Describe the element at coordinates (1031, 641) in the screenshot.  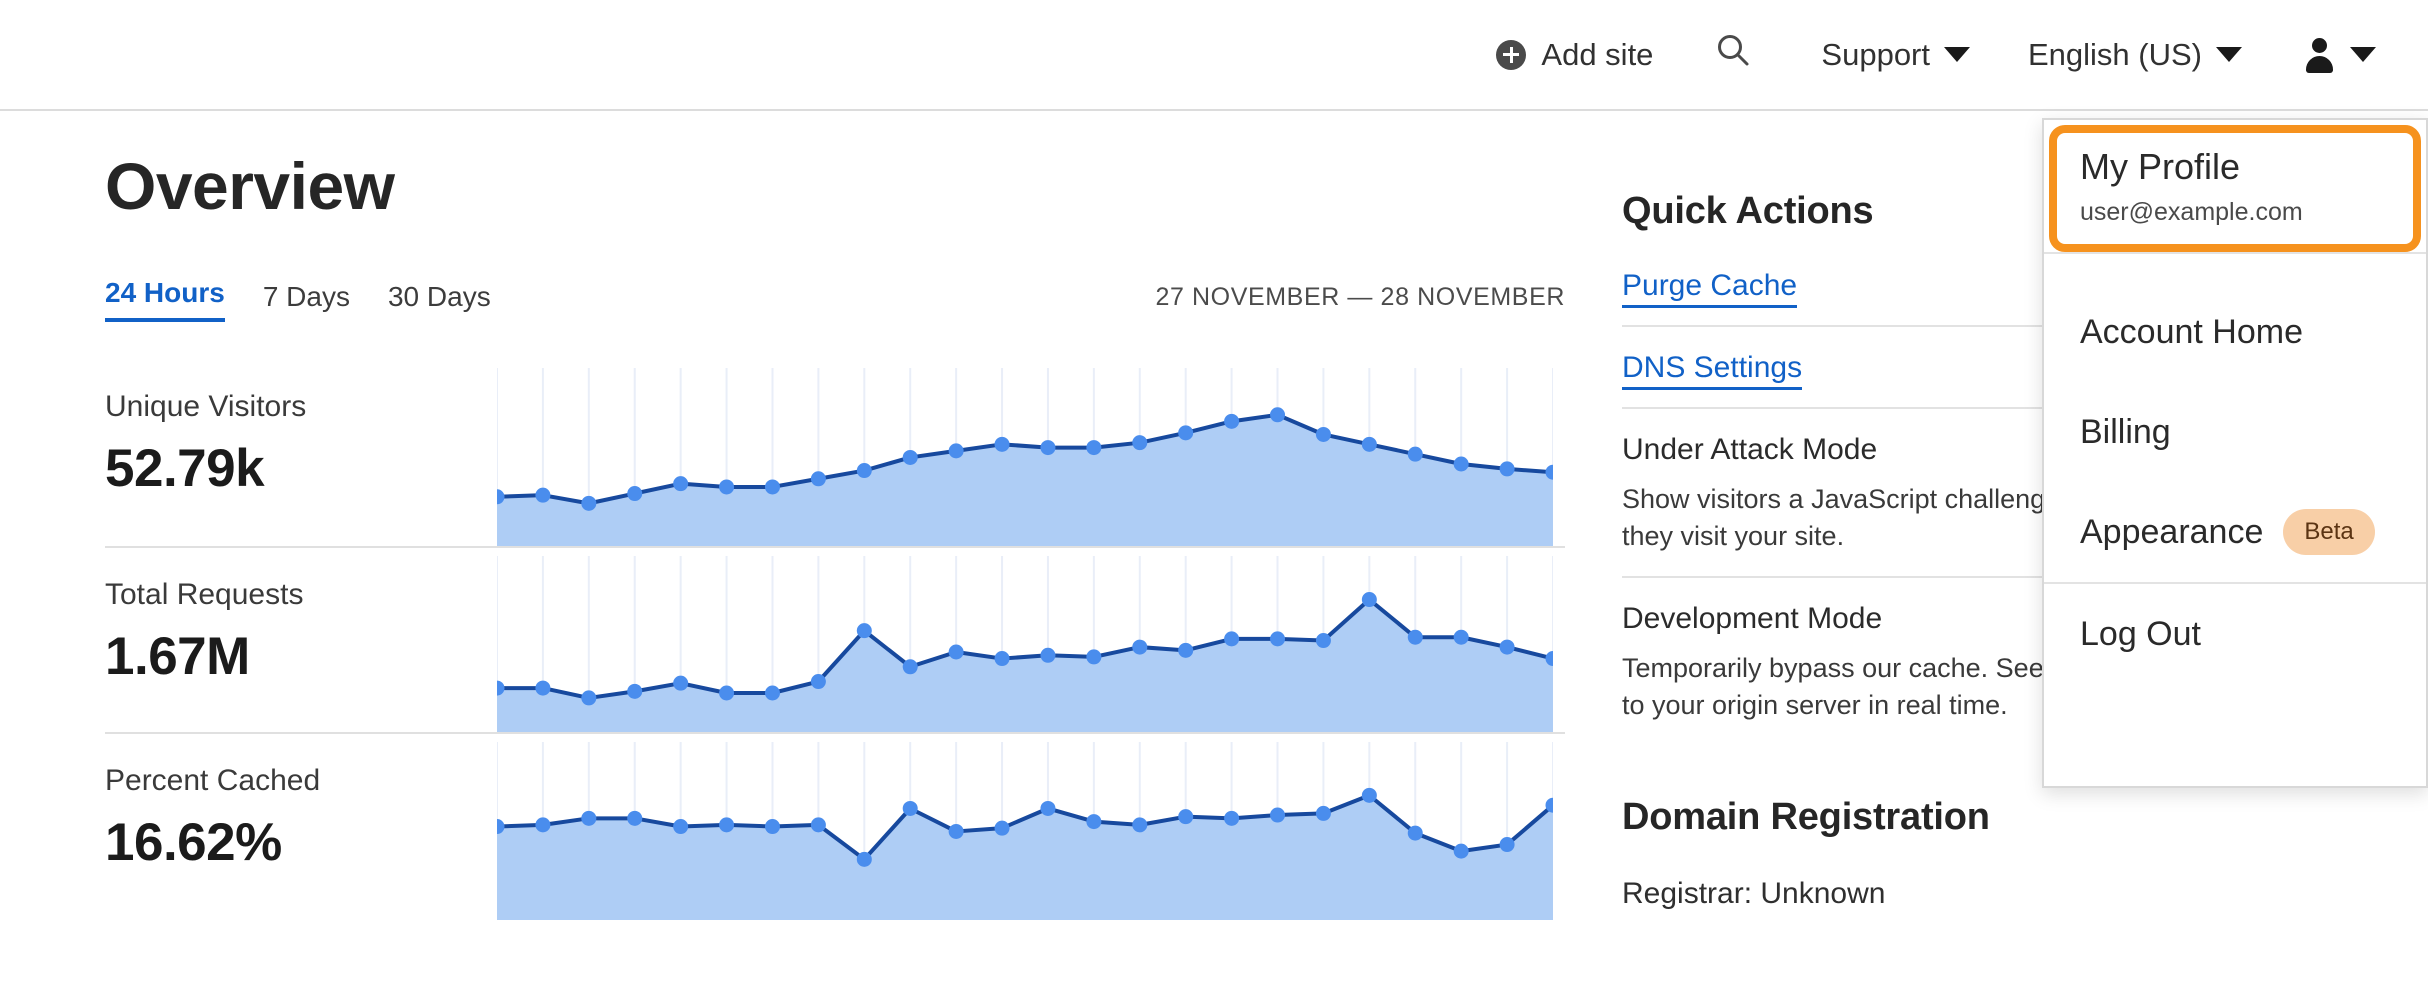
I see `sparkline-total-requests` at that location.